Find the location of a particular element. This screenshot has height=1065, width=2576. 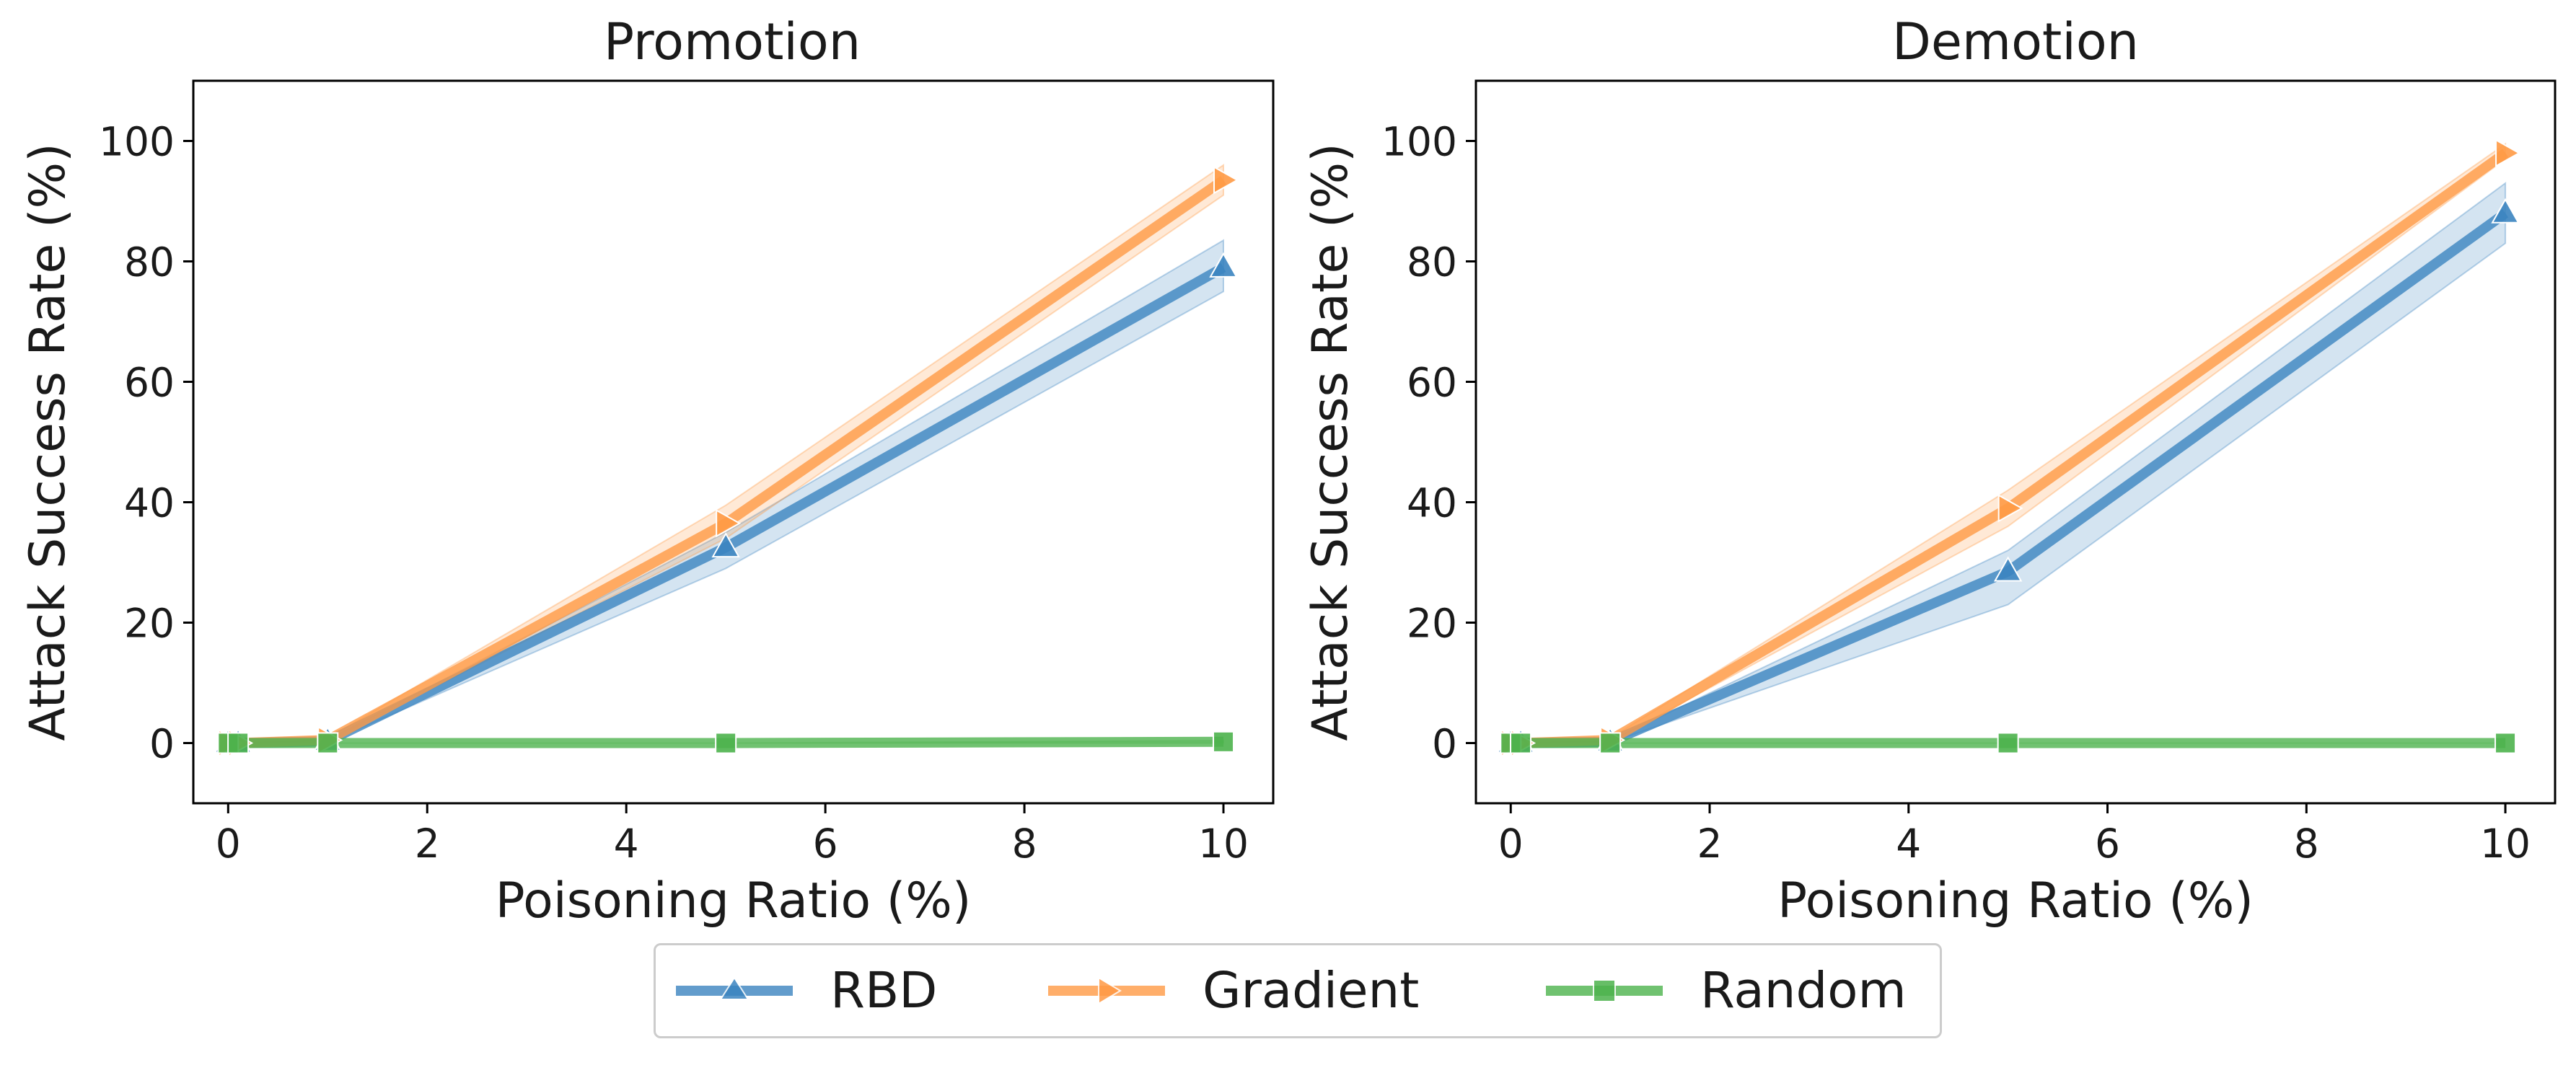

y-tick-label-promotion-40: 40 is located at coordinates (149, 503).